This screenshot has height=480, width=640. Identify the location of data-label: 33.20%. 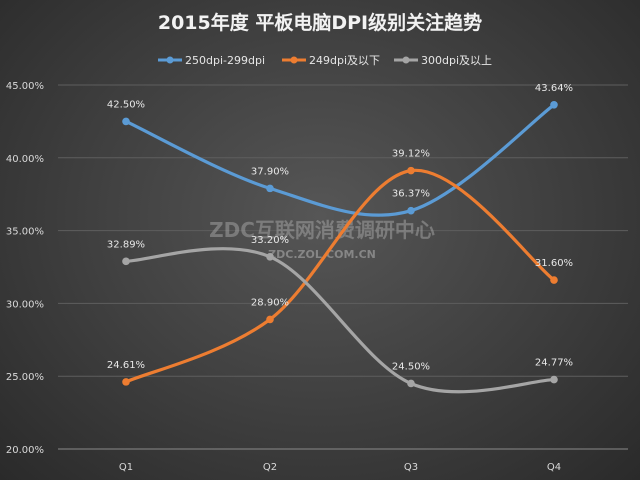
(270, 240).